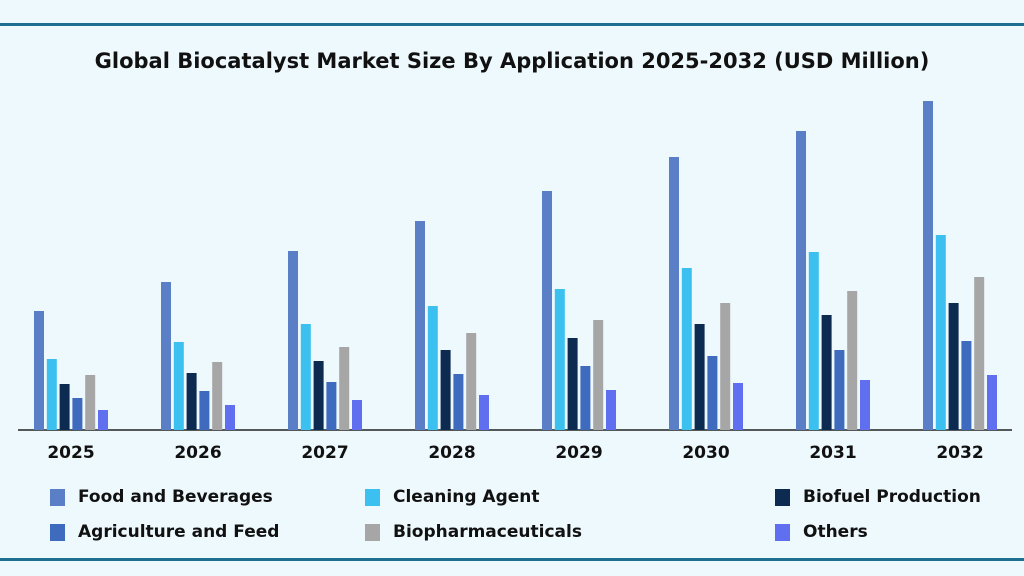 This screenshot has width=1024, height=576. Describe the element at coordinates (705, 453) in the screenshot. I see `x-tick-label: 2030` at that location.